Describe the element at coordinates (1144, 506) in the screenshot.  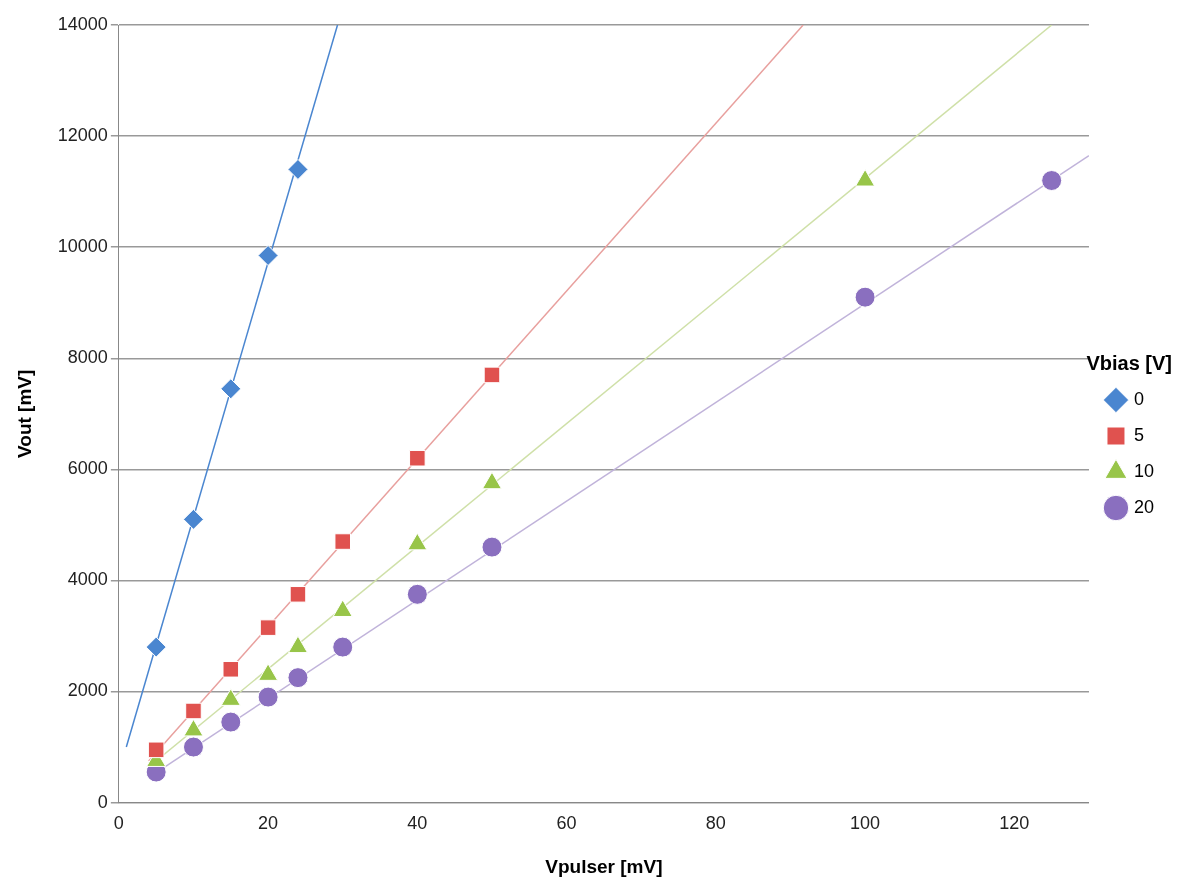
I see `legend-label: 20` at that location.